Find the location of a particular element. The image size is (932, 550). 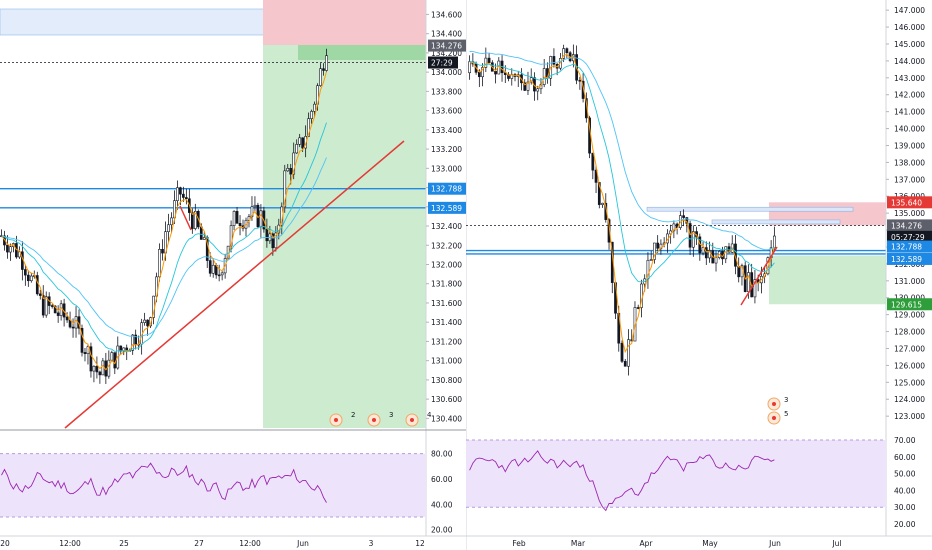

target-price-label: 129.615 is located at coordinates (906, 304).